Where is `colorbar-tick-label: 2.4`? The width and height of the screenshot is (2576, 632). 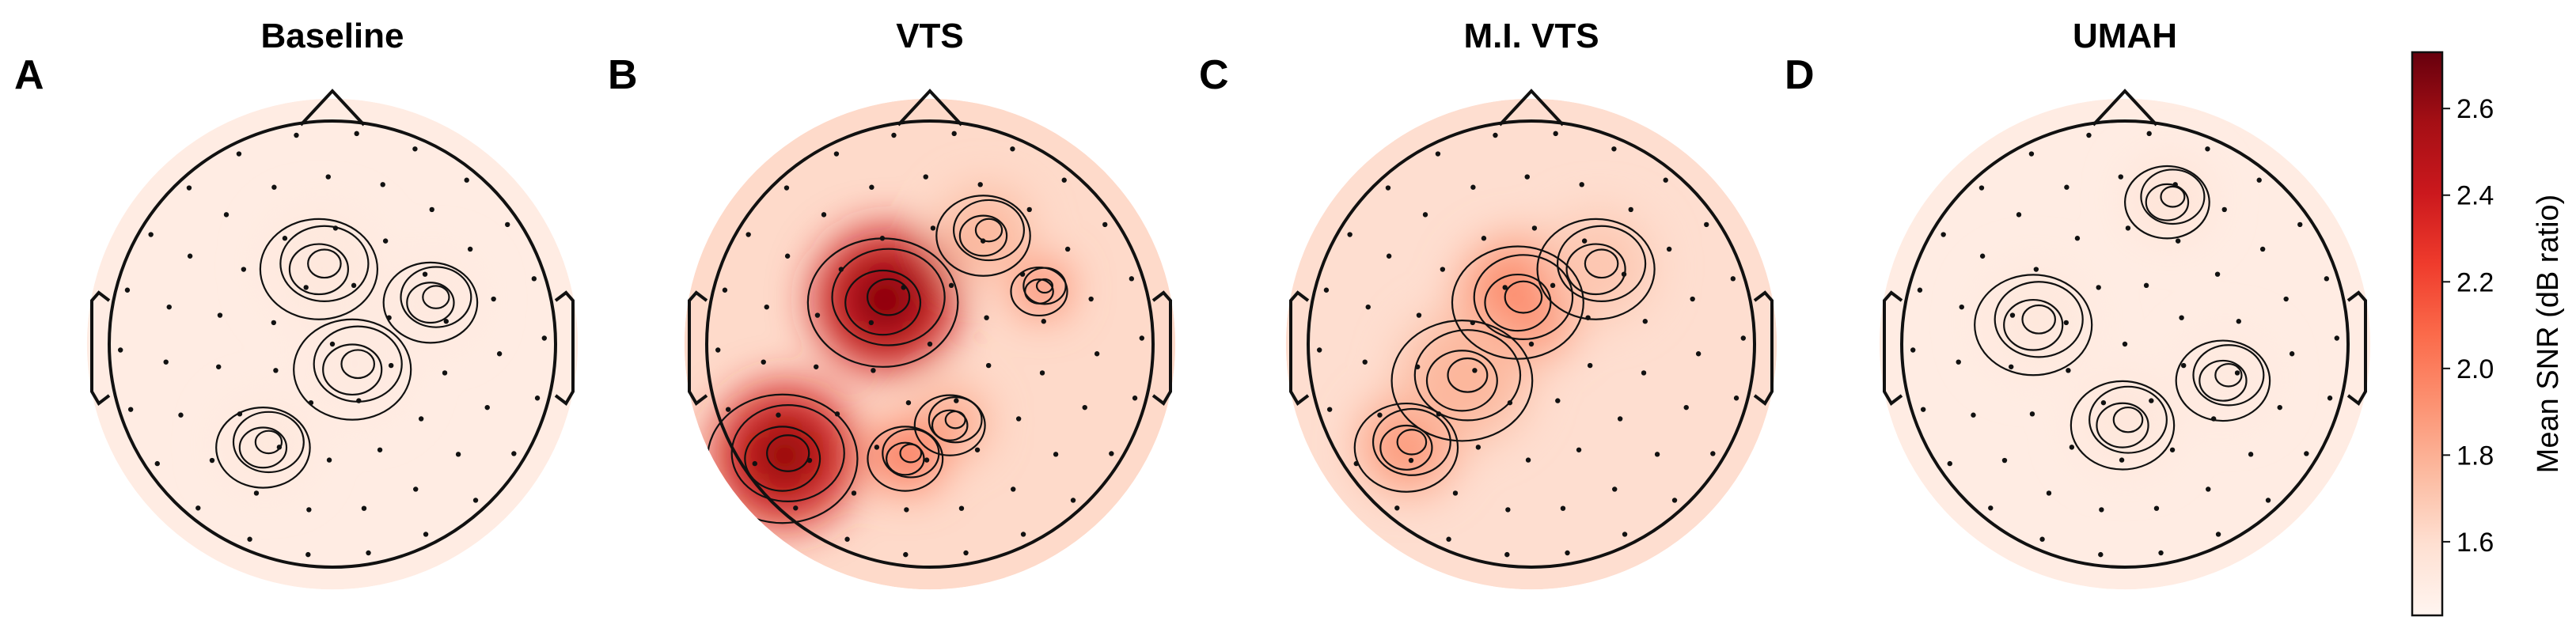 colorbar-tick-label: 2.4 is located at coordinates (2475, 196).